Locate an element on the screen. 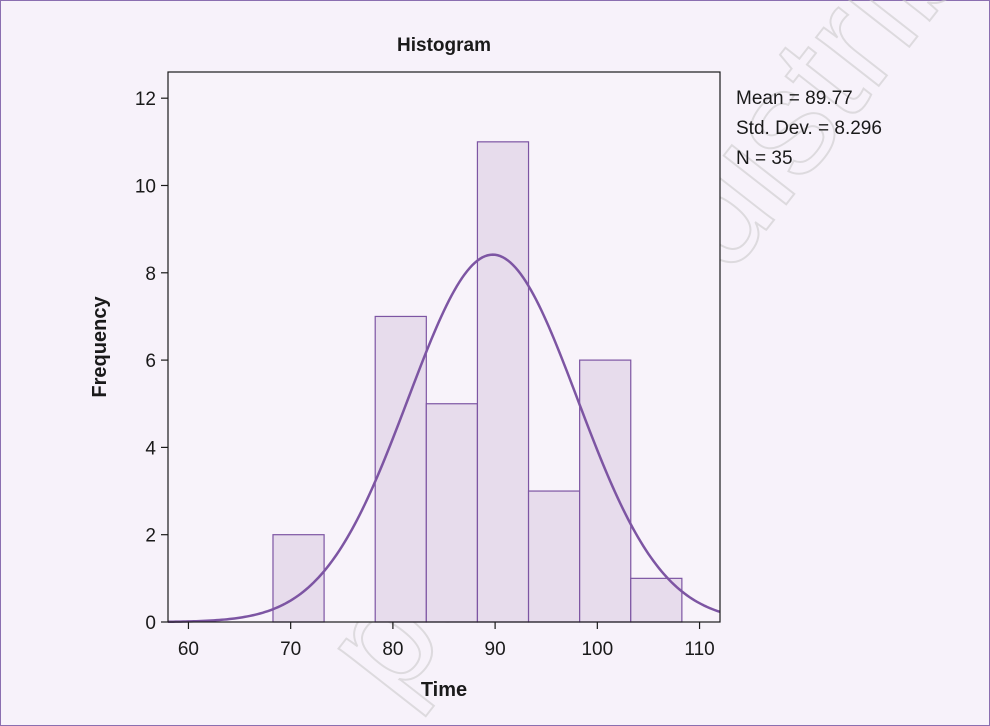 This screenshot has height=726, width=990. y-tick-label: 0 is located at coordinates (150, 623).